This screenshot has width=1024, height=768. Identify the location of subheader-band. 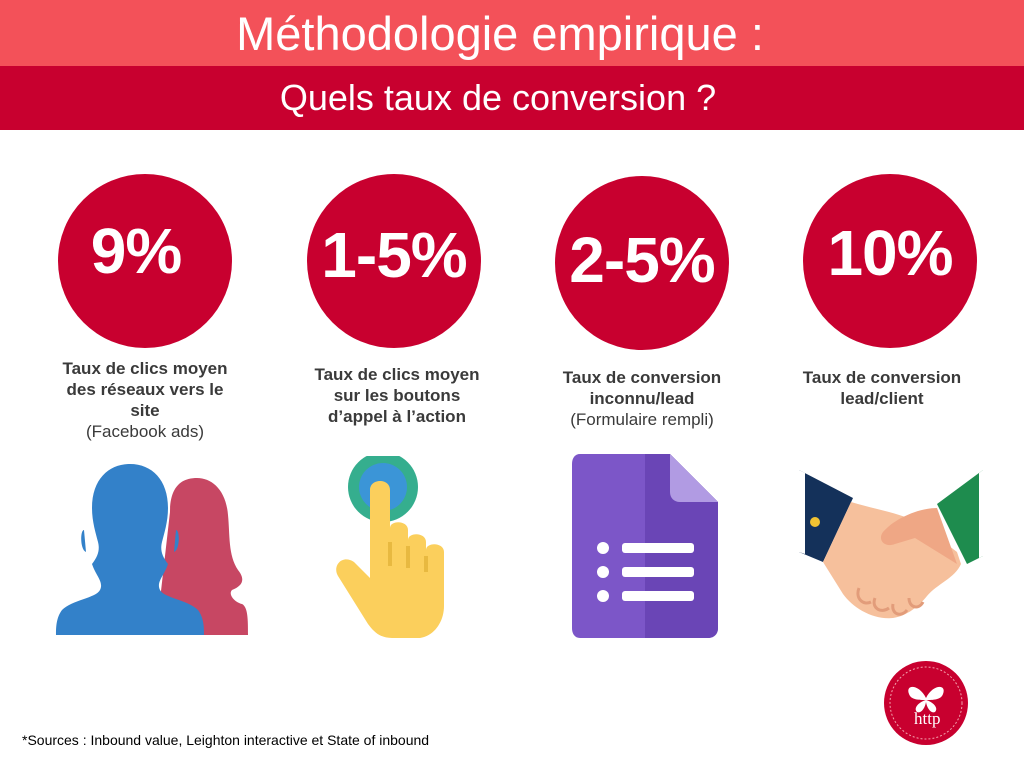
(512, 98).